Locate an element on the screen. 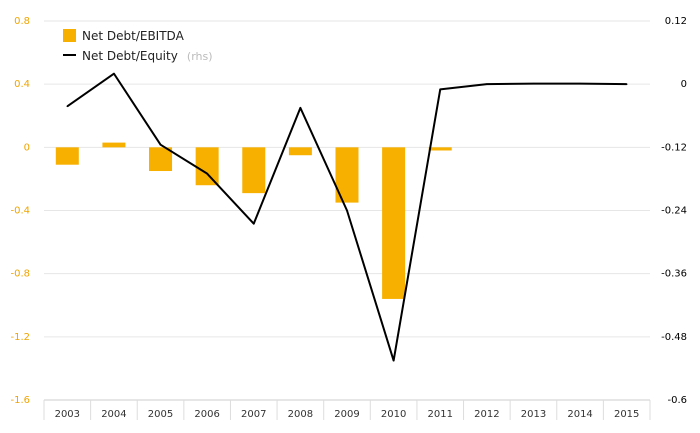 This screenshot has height=433, width=700. x-tick-label: 2012 is located at coordinates (486, 414).